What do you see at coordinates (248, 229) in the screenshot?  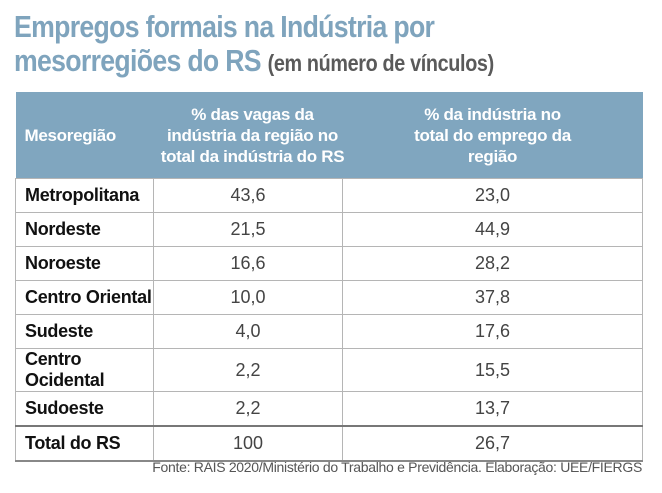 I see `share-rs-value: 21,5` at bounding box center [248, 229].